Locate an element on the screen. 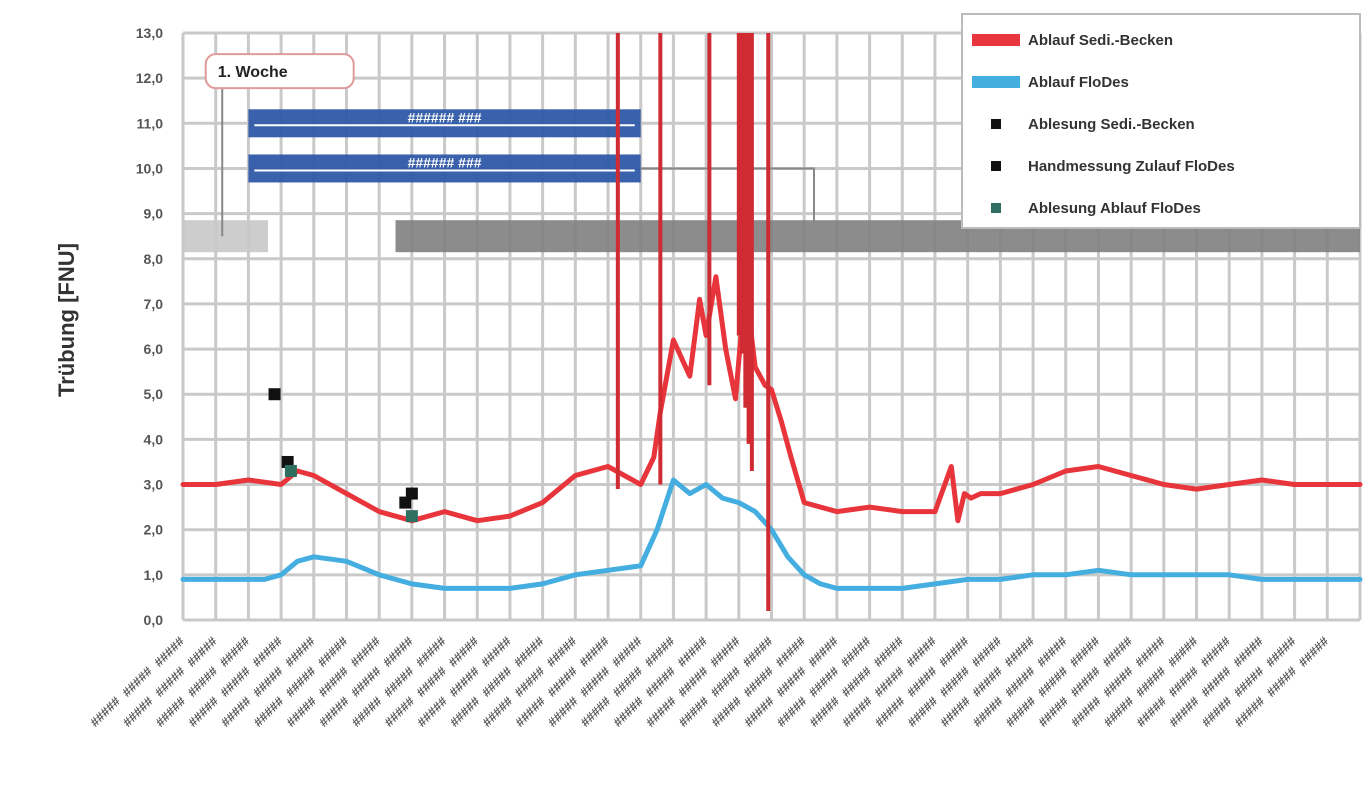 The image size is (1363, 787). legend-label: Ablesung Ablauf FloDes is located at coordinates (1114, 208).